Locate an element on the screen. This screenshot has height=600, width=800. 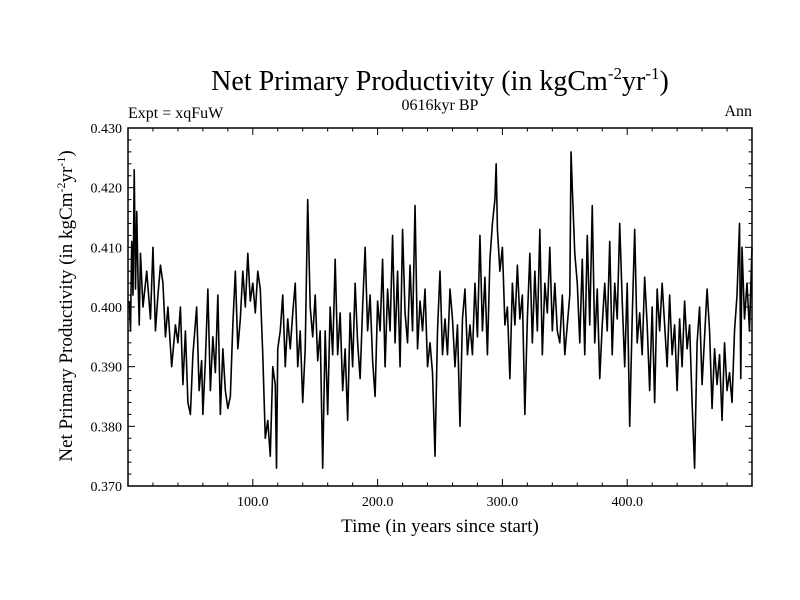
chart-title-sup2: -1 is located at coordinates (652, 73).